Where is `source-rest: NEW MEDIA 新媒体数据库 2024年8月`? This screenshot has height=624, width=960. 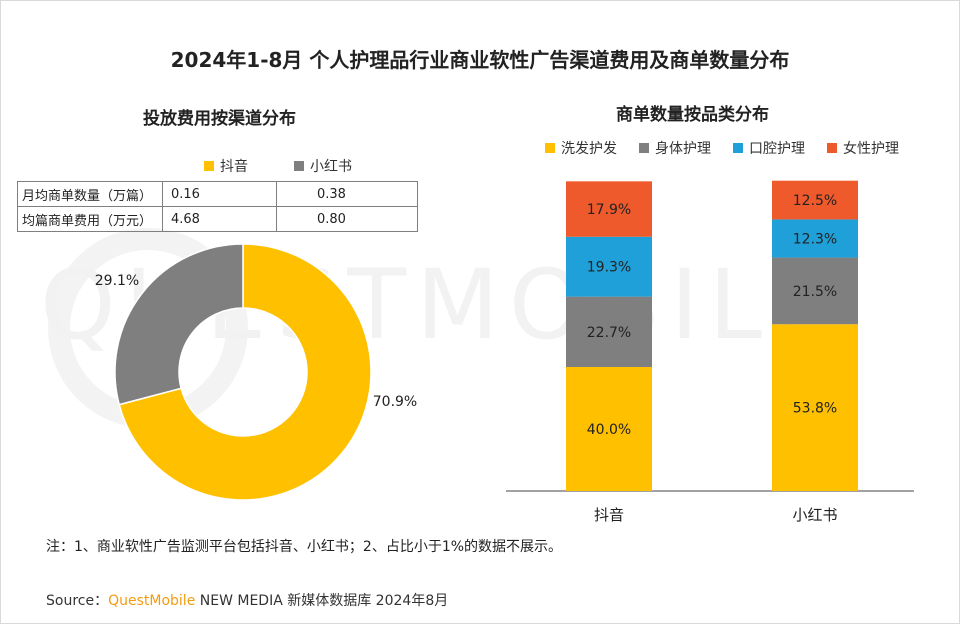 source-rest: NEW MEDIA 新媒体数据库 2024年8月 is located at coordinates (322, 601).